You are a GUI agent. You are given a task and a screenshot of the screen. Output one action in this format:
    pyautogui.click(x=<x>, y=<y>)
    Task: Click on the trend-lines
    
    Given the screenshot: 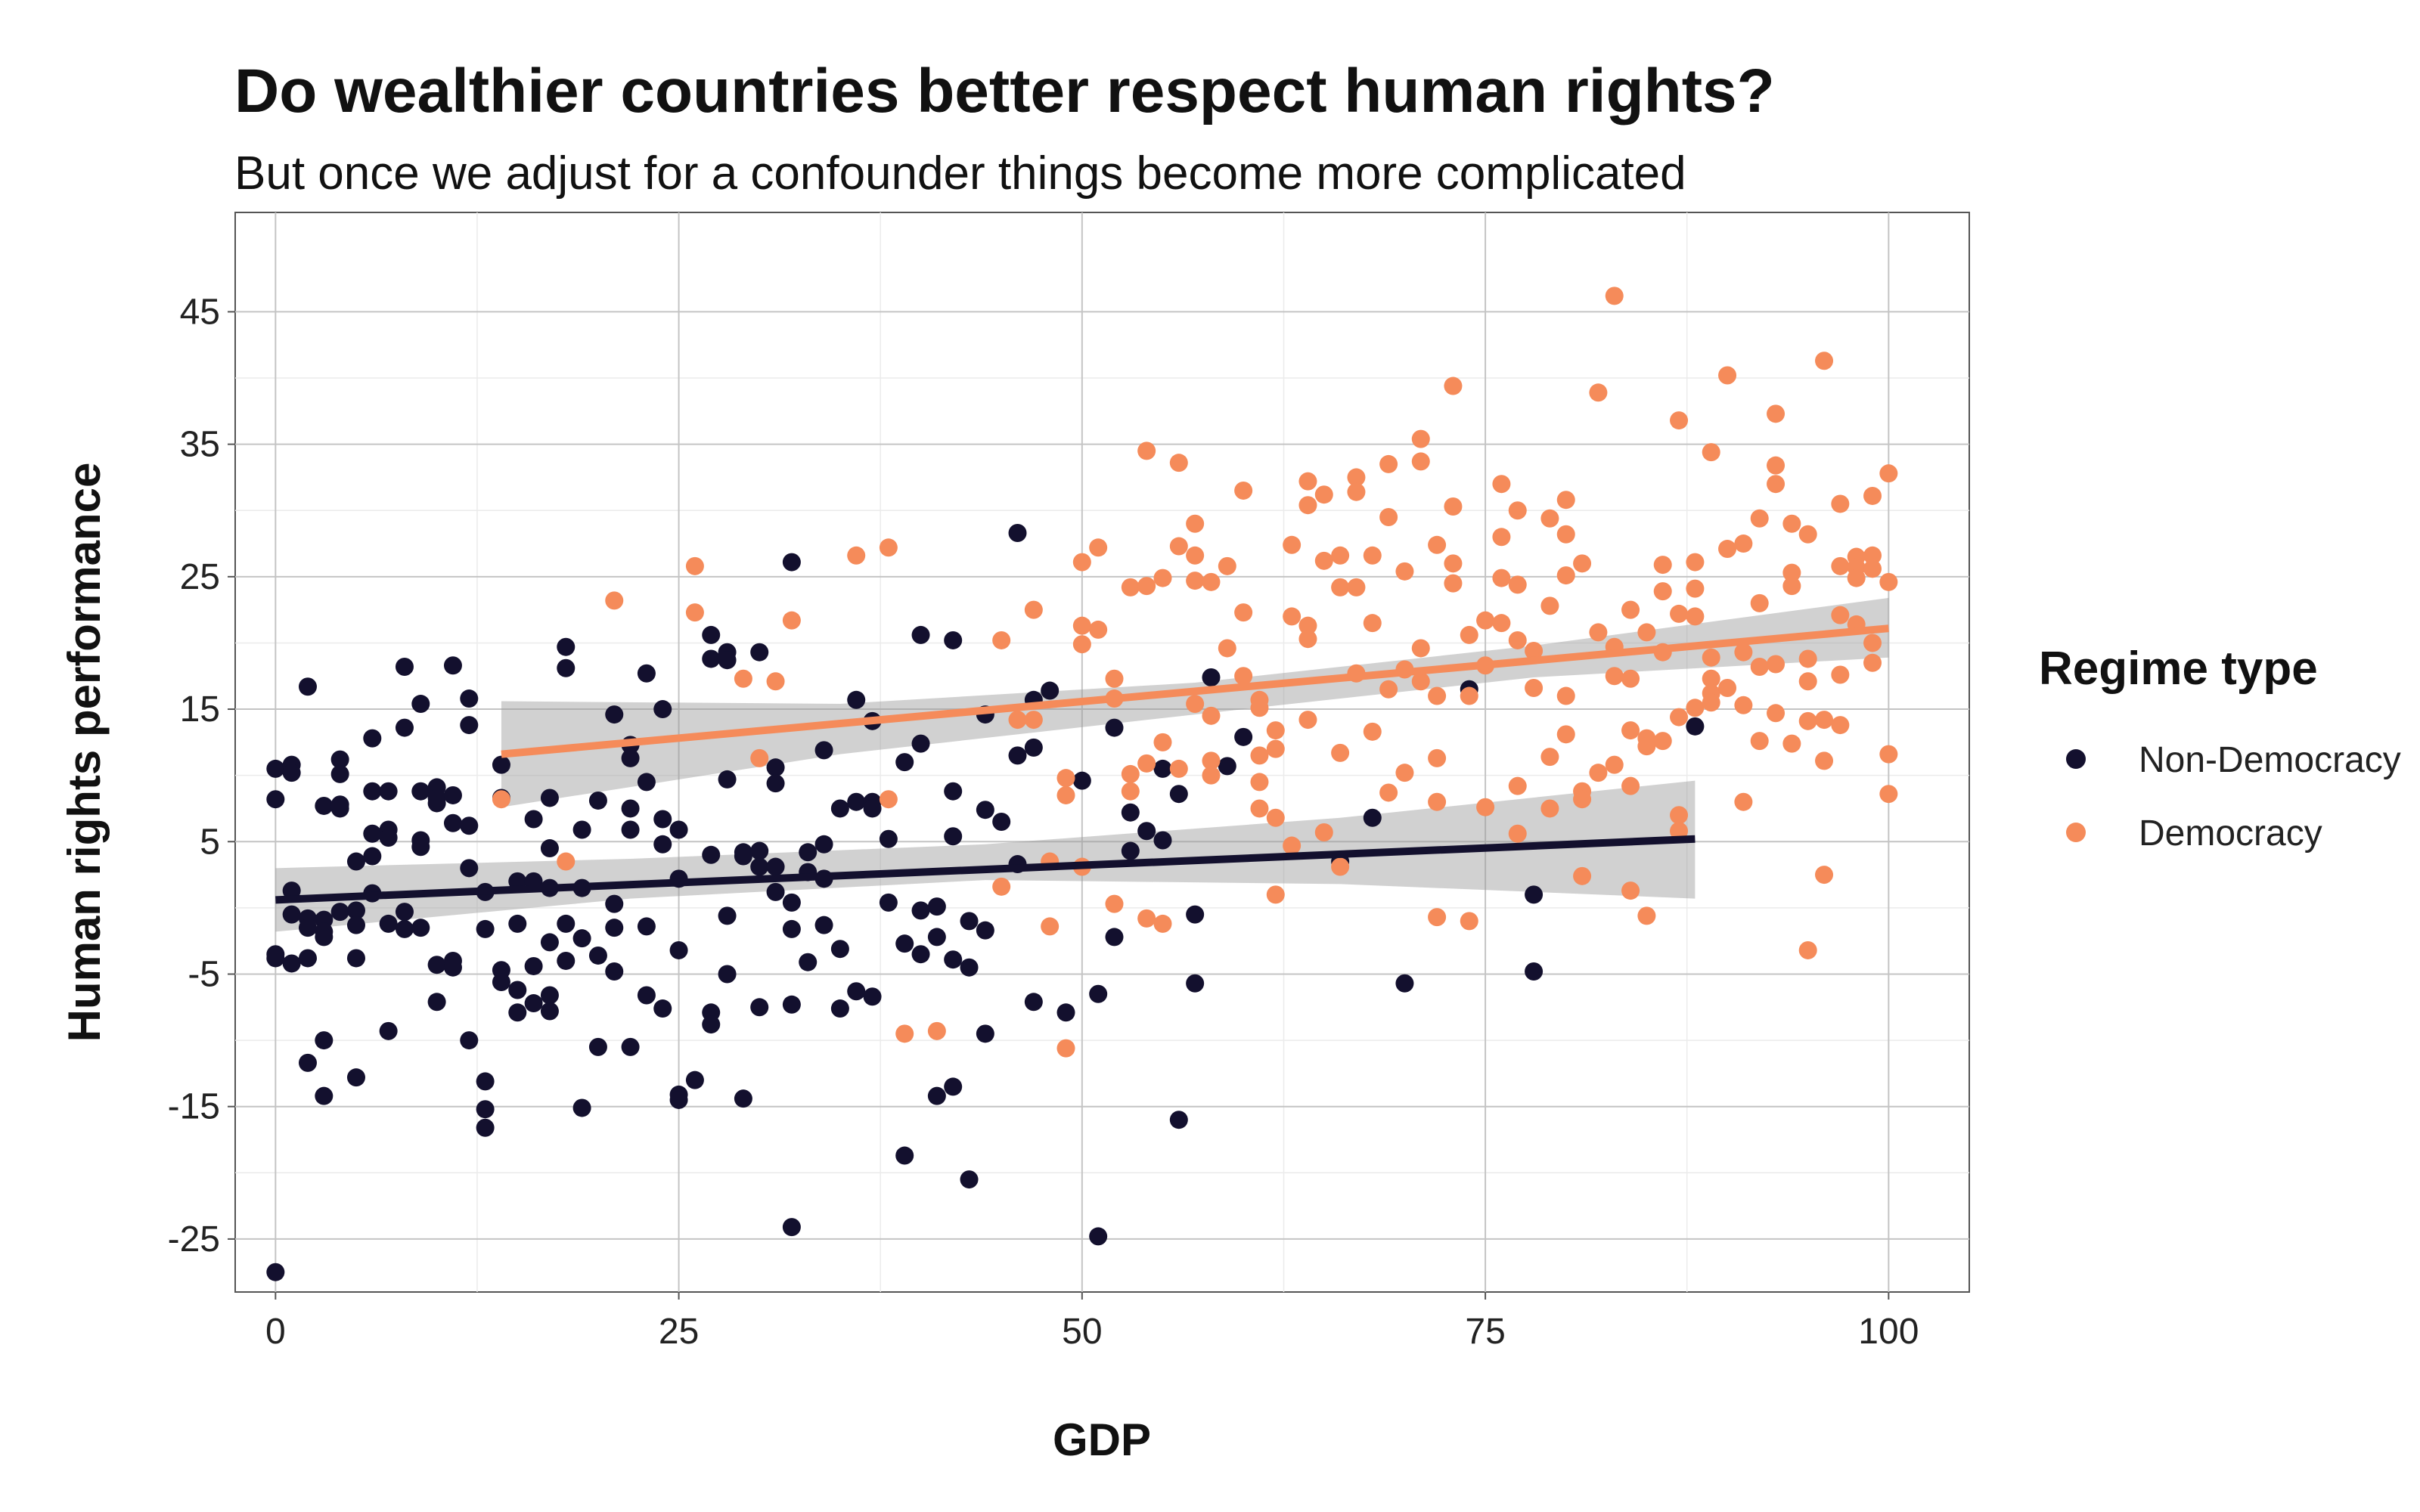 What is the action you would take?
    pyautogui.click(x=1082, y=764)
    